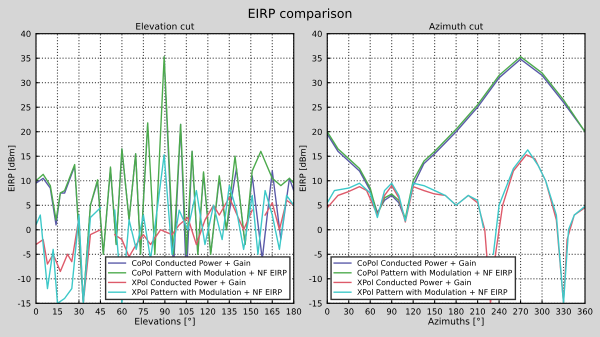  I want to click on chart-title: Azimuth cut, so click(456, 26).